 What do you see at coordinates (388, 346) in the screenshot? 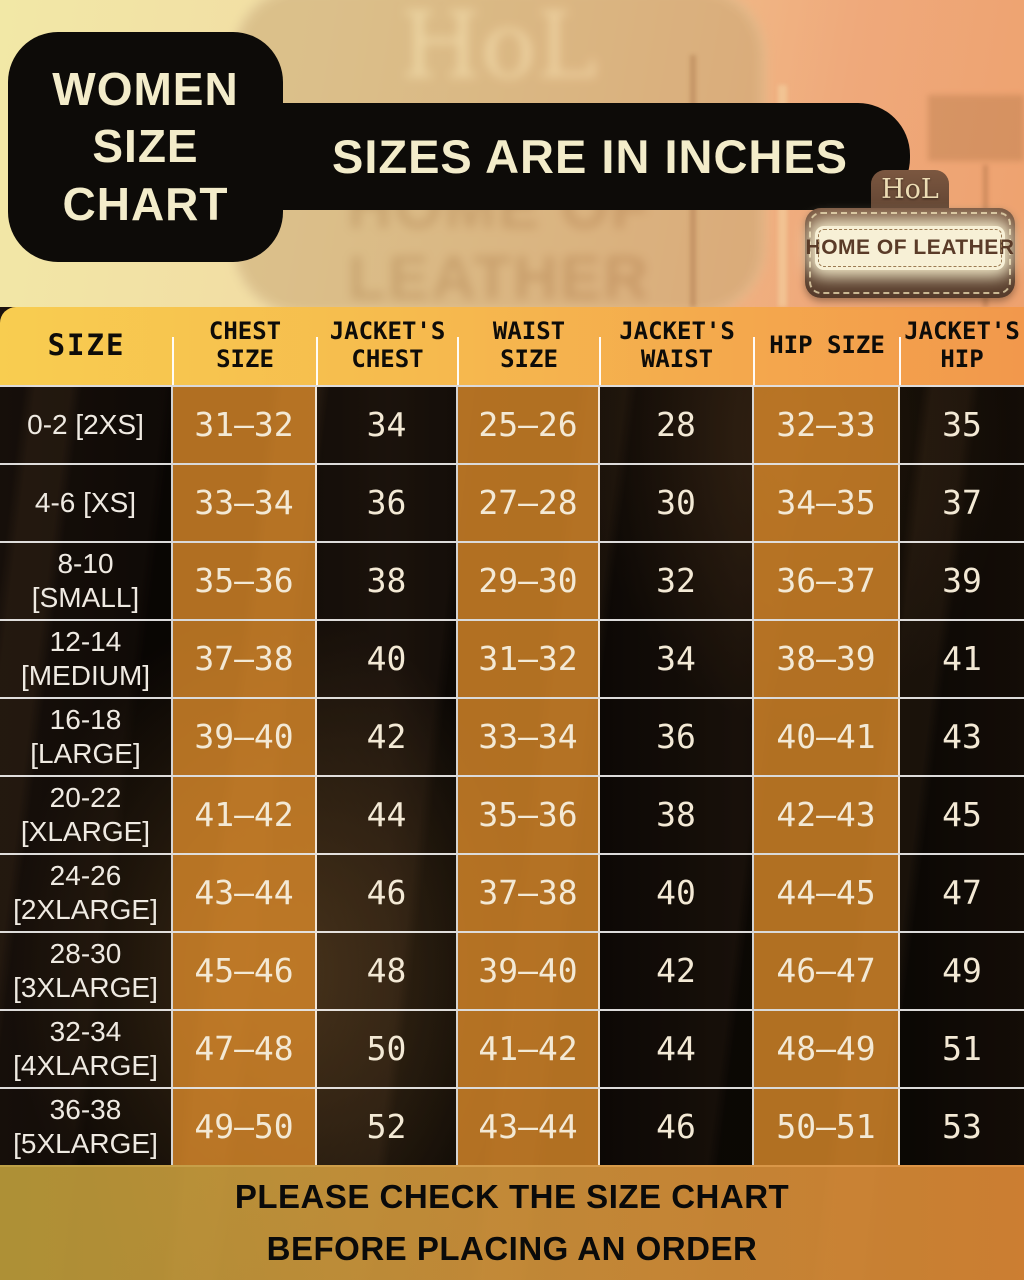
I see `column-header-jacket-s-chest: JACKET'S CHEST` at bounding box center [388, 346].